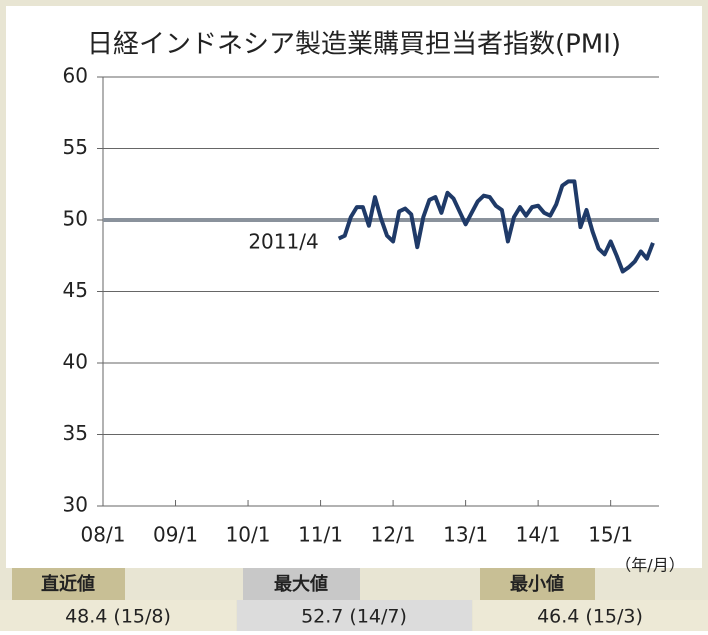 This screenshot has height=635, width=708. What do you see at coordinates (320, 535) in the screenshot?
I see `x-tick-label: 11/1` at bounding box center [320, 535].